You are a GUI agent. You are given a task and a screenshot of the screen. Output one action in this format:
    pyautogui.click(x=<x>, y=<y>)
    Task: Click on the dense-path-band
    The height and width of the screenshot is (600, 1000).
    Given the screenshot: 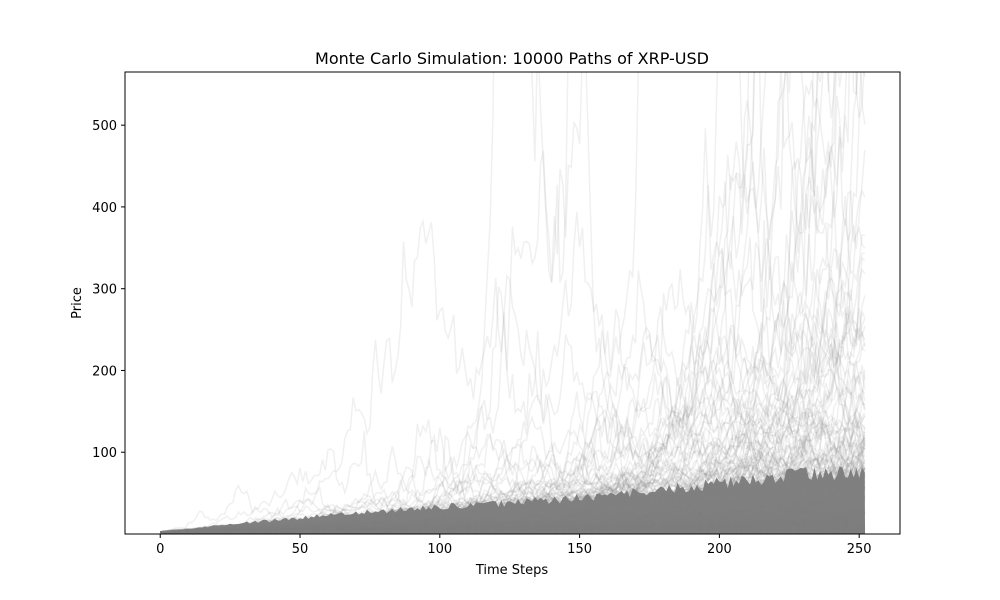 What is the action you would take?
    pyautogui.click(x=512, y=500)
    